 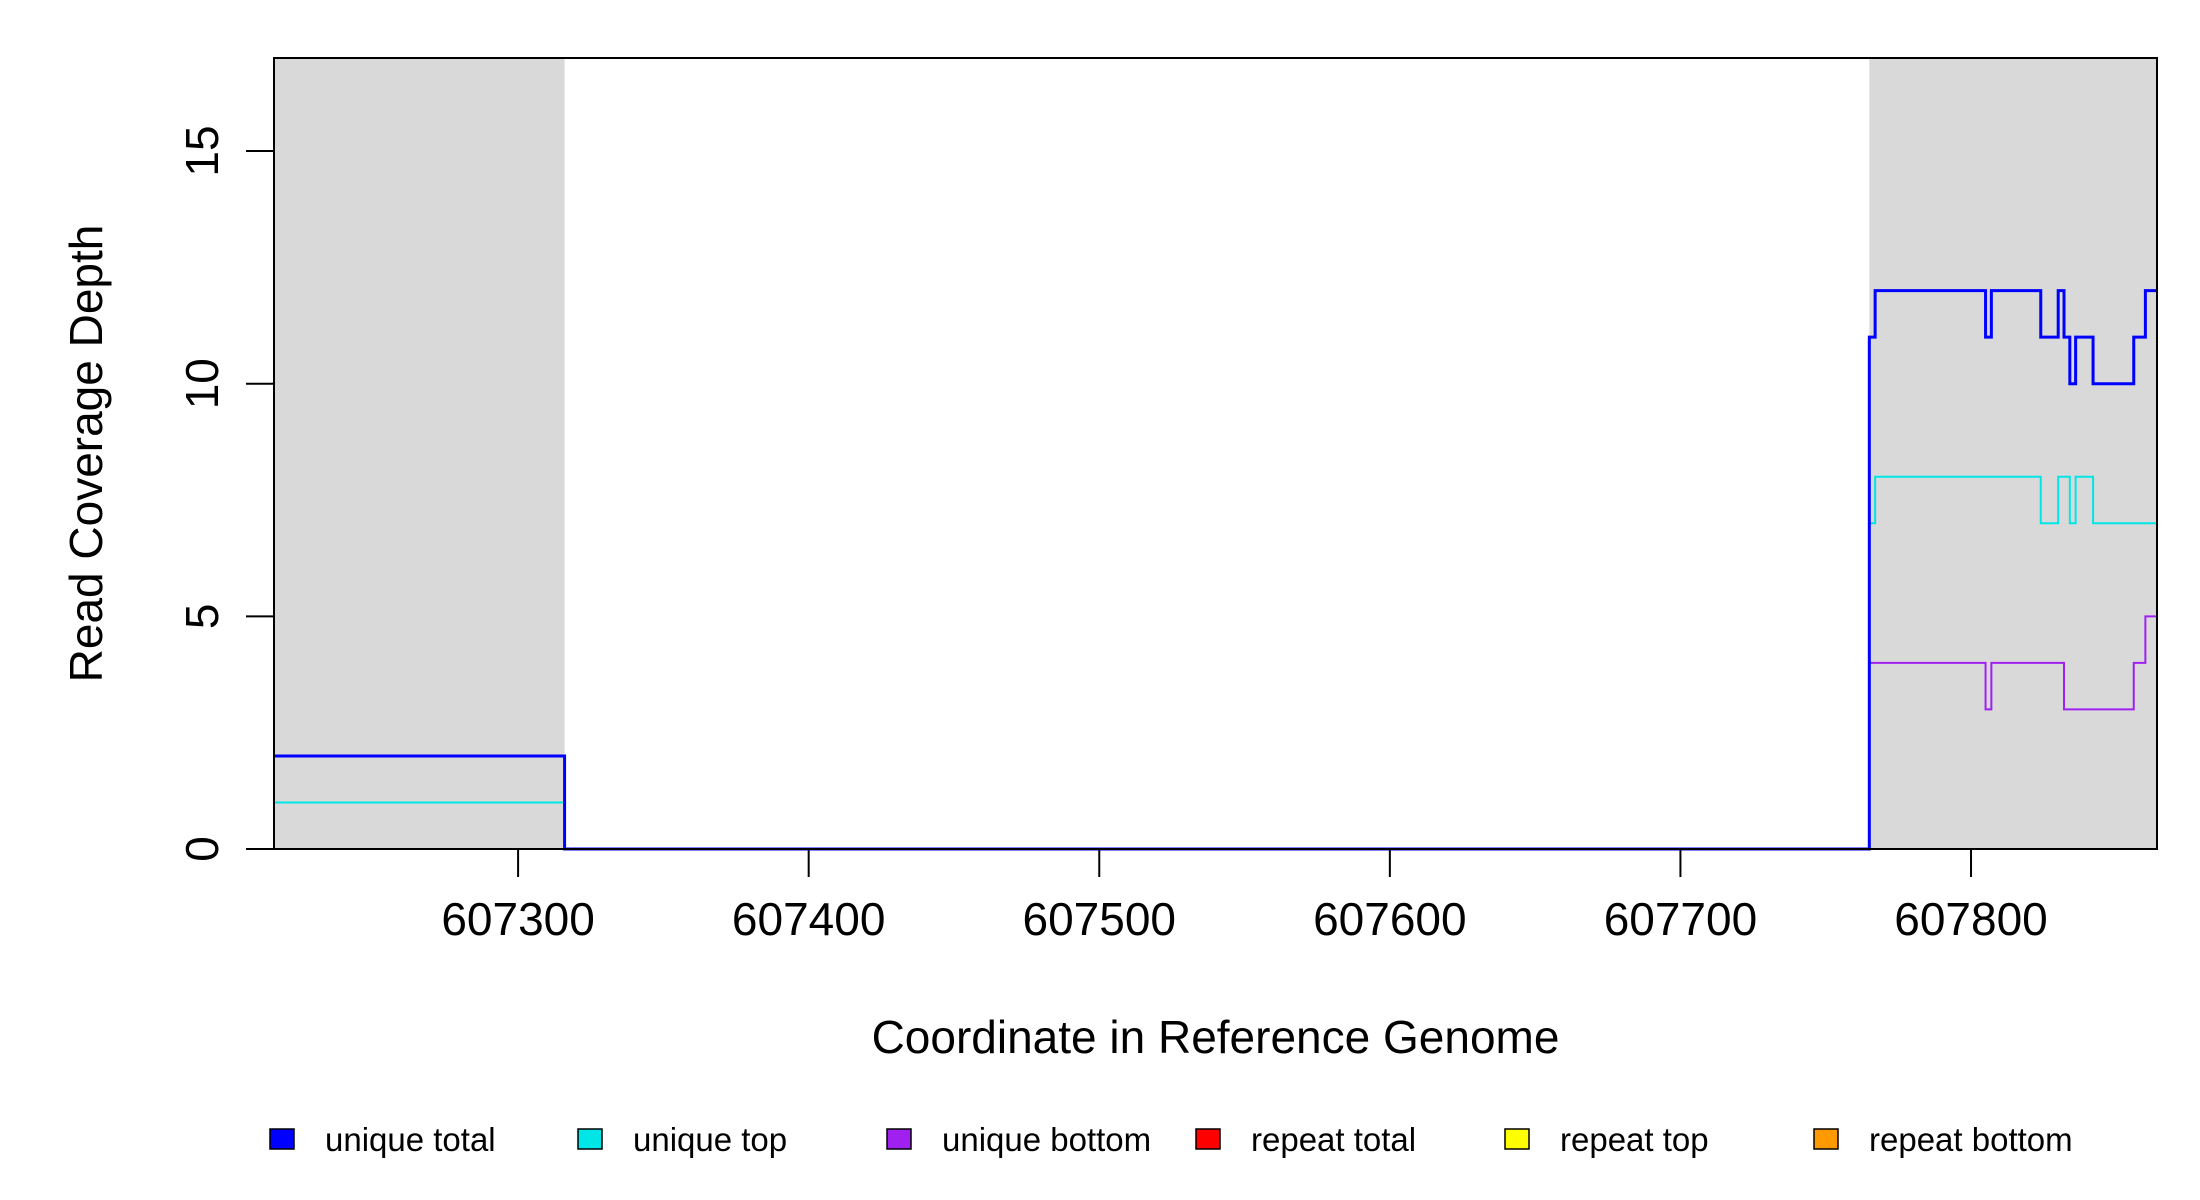 What do you see at coordinates (1046, 1139) in the screenshot?
I see `legend-label: unique bottom` at bounding box center [1046, 1139].